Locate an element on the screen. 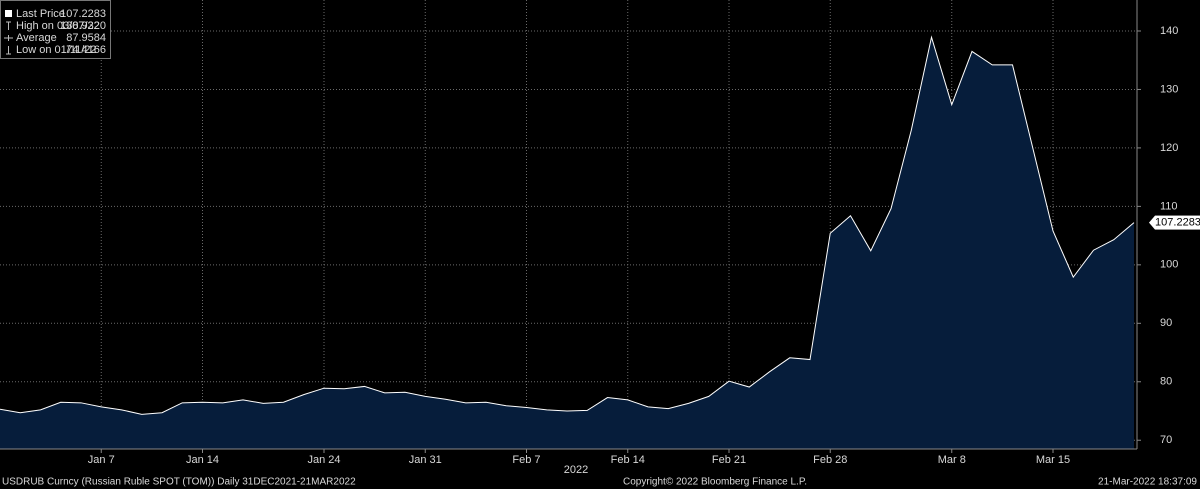 The image size is (1200, 489). legend-value: 87.9584 is located at coordinates (86, 38).